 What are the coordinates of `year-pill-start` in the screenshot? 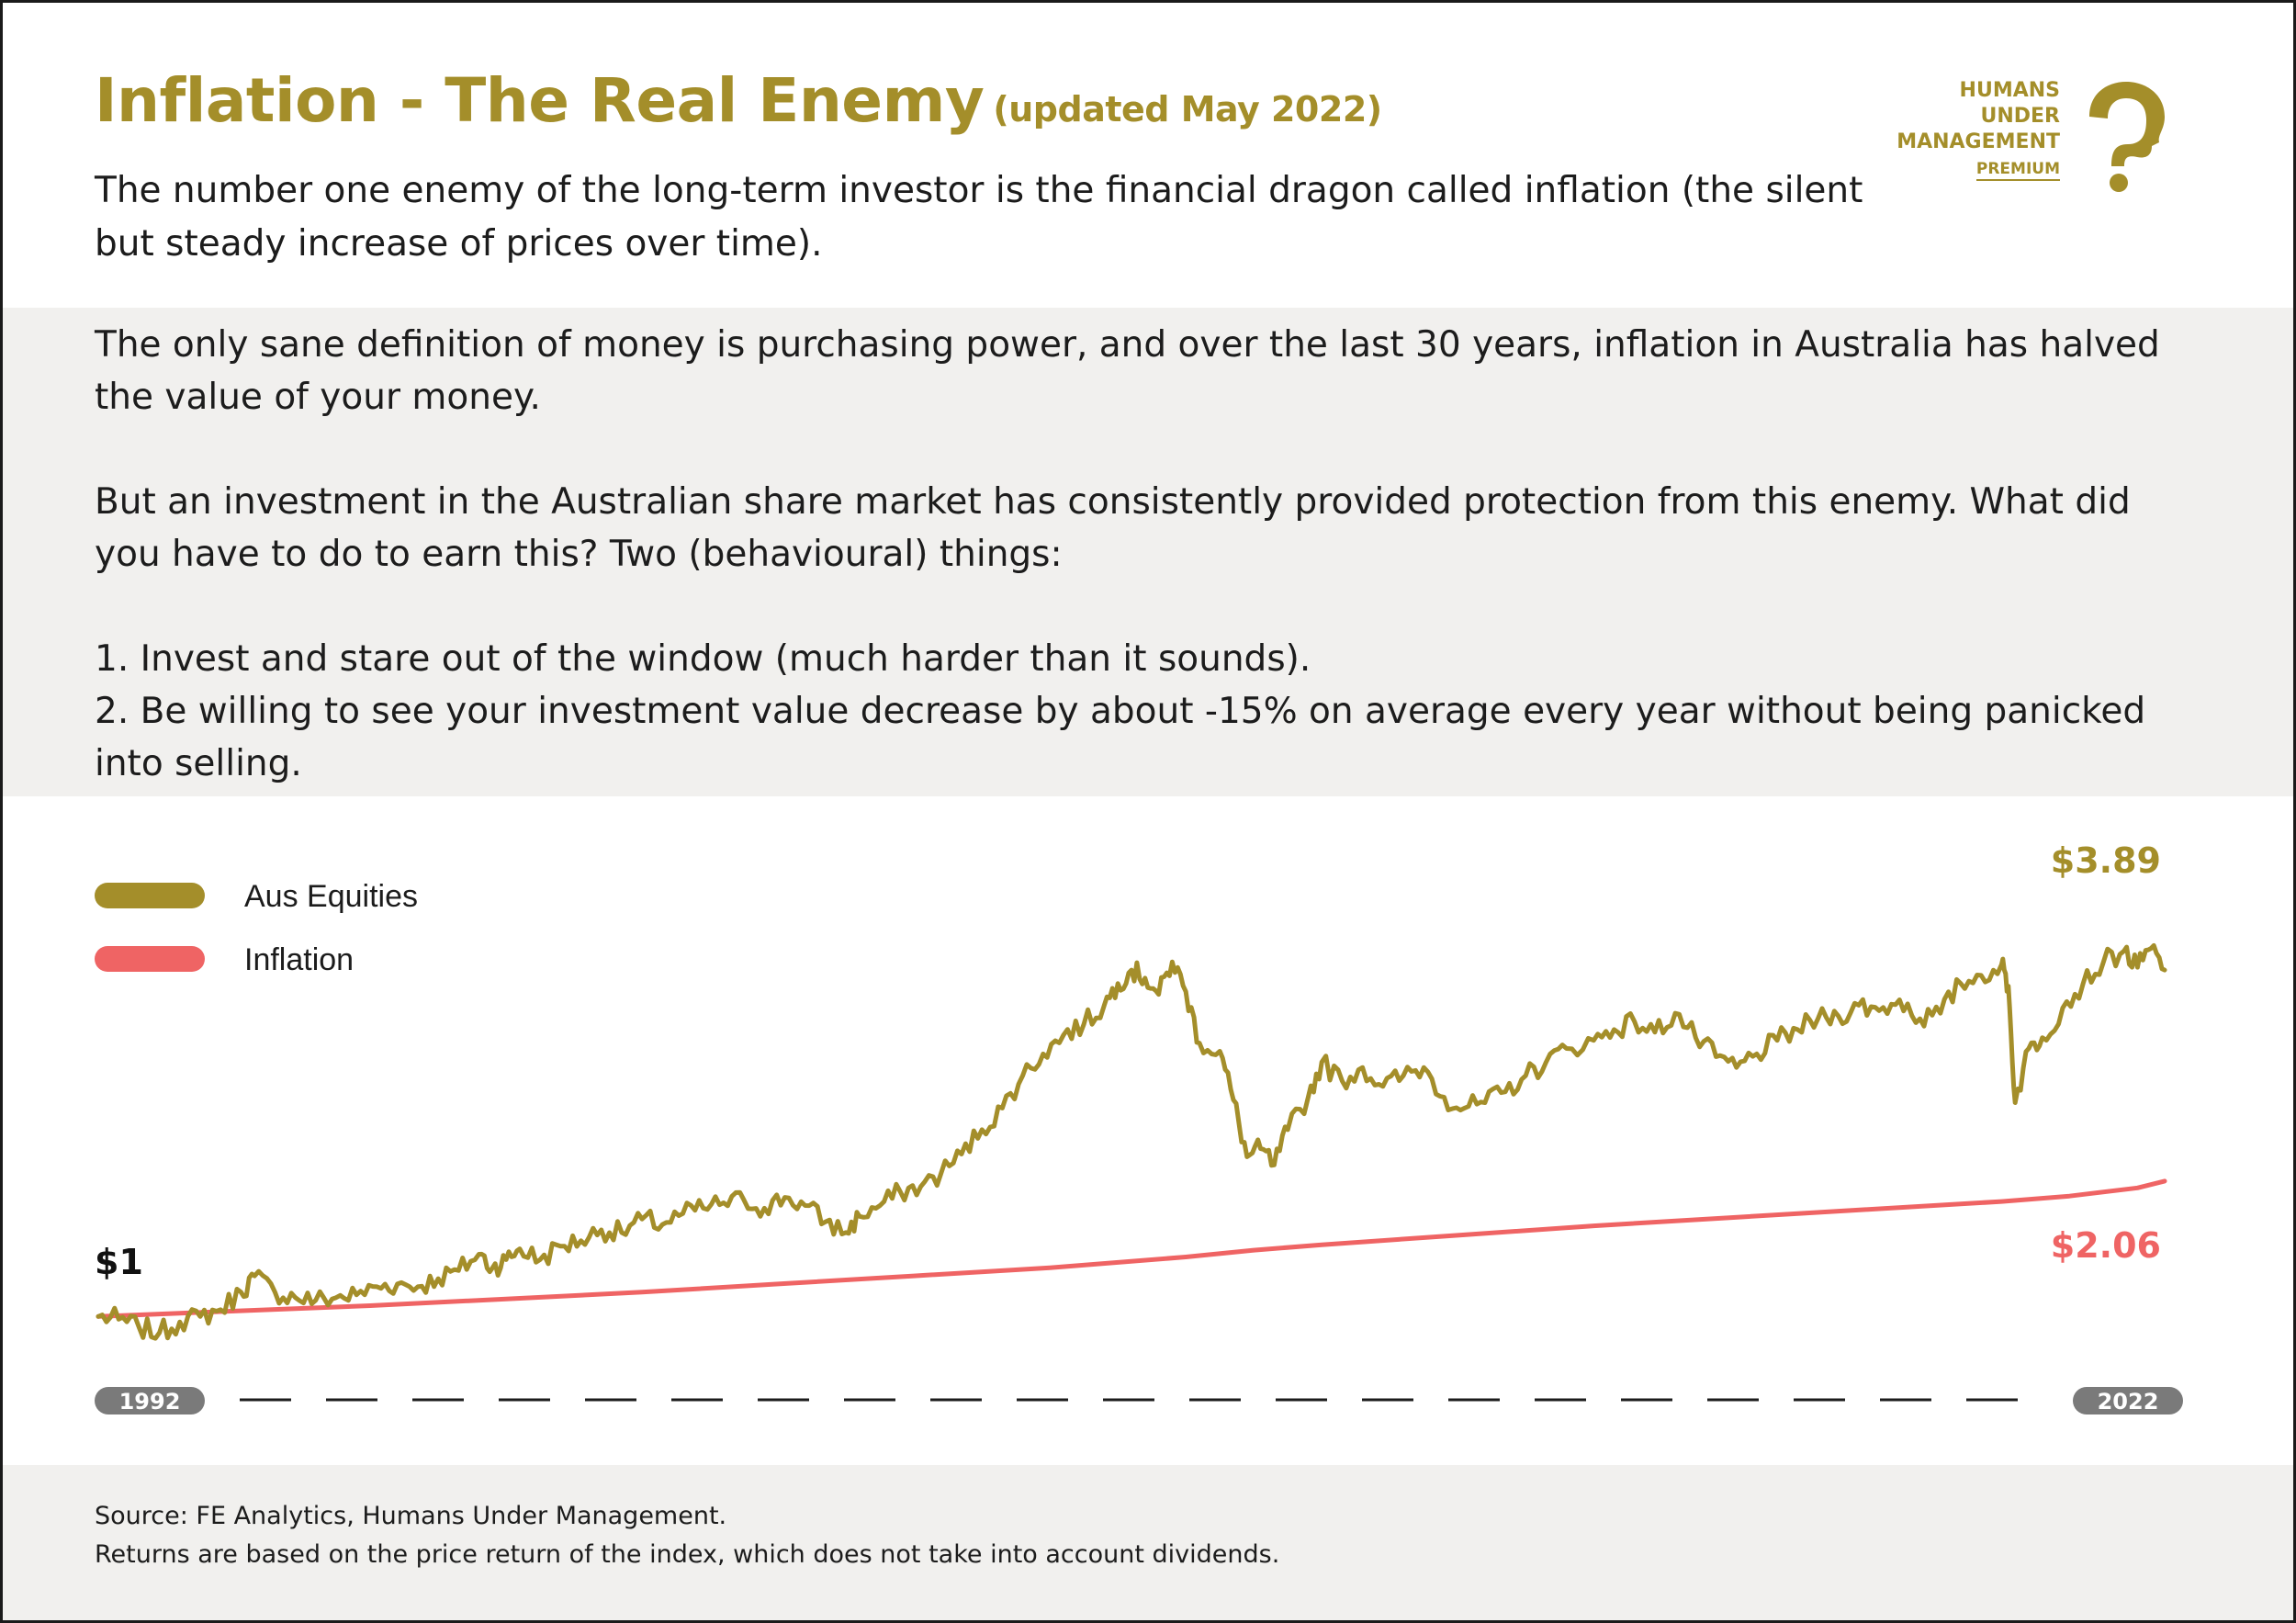 It's located at (150, 1400).